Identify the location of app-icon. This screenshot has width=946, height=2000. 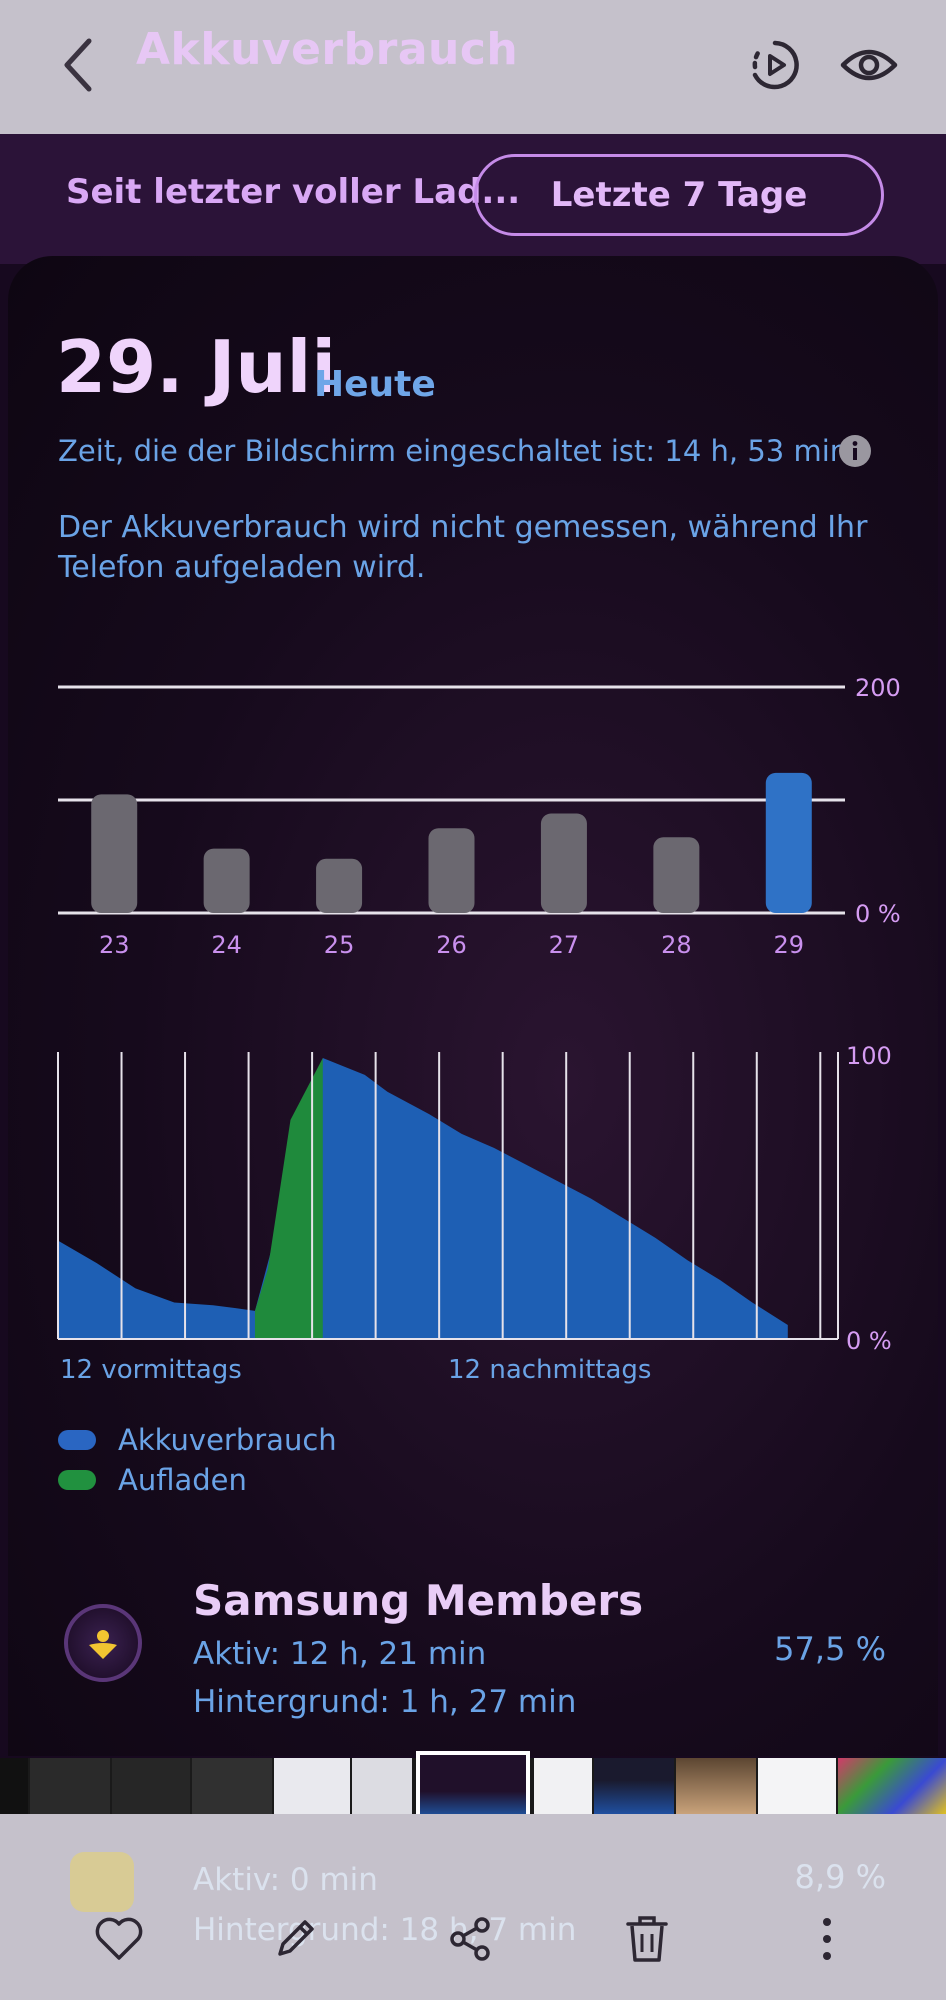
(102, 1882).